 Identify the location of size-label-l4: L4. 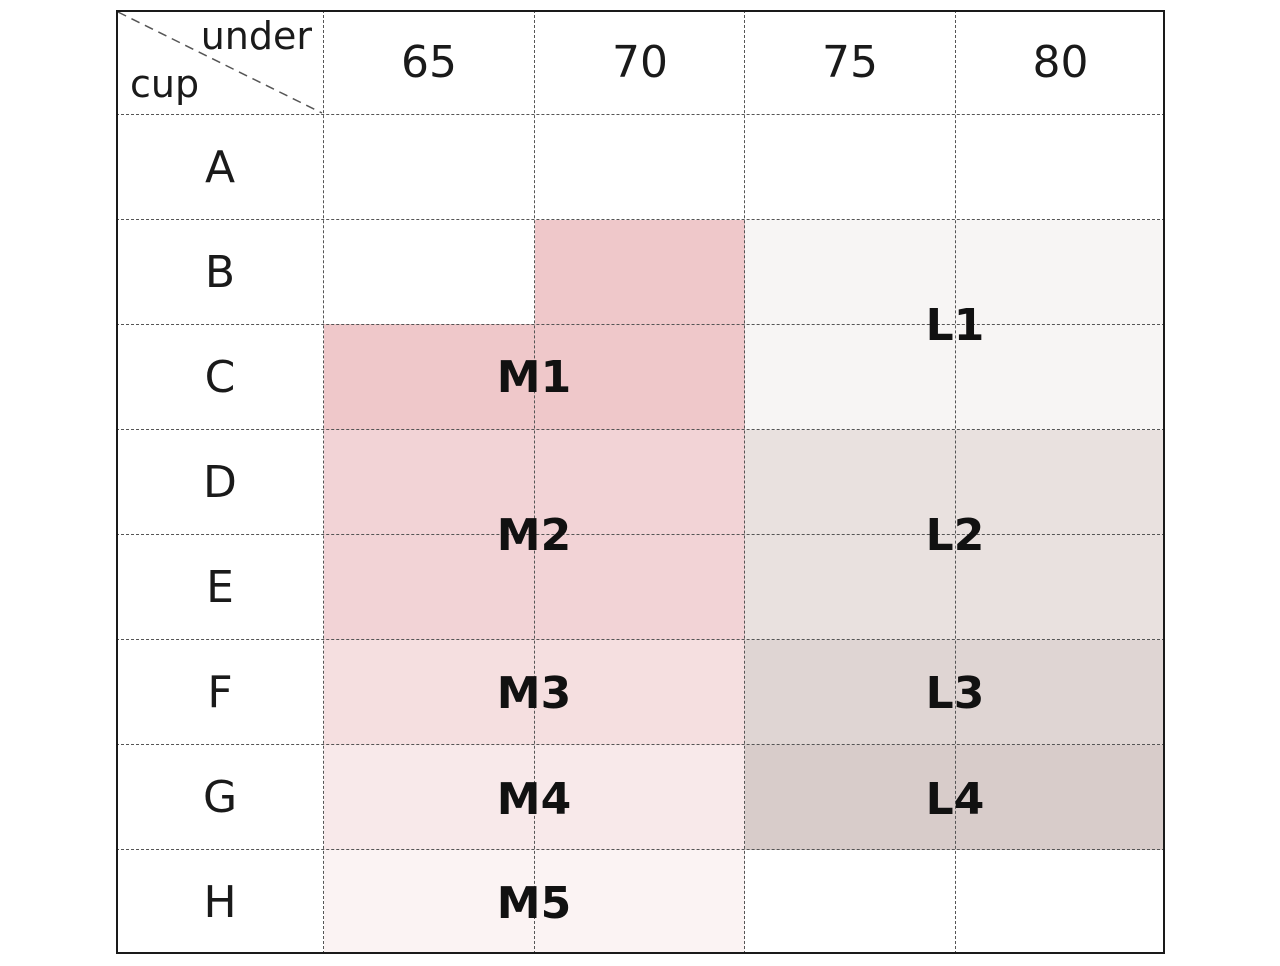
(955, 799).